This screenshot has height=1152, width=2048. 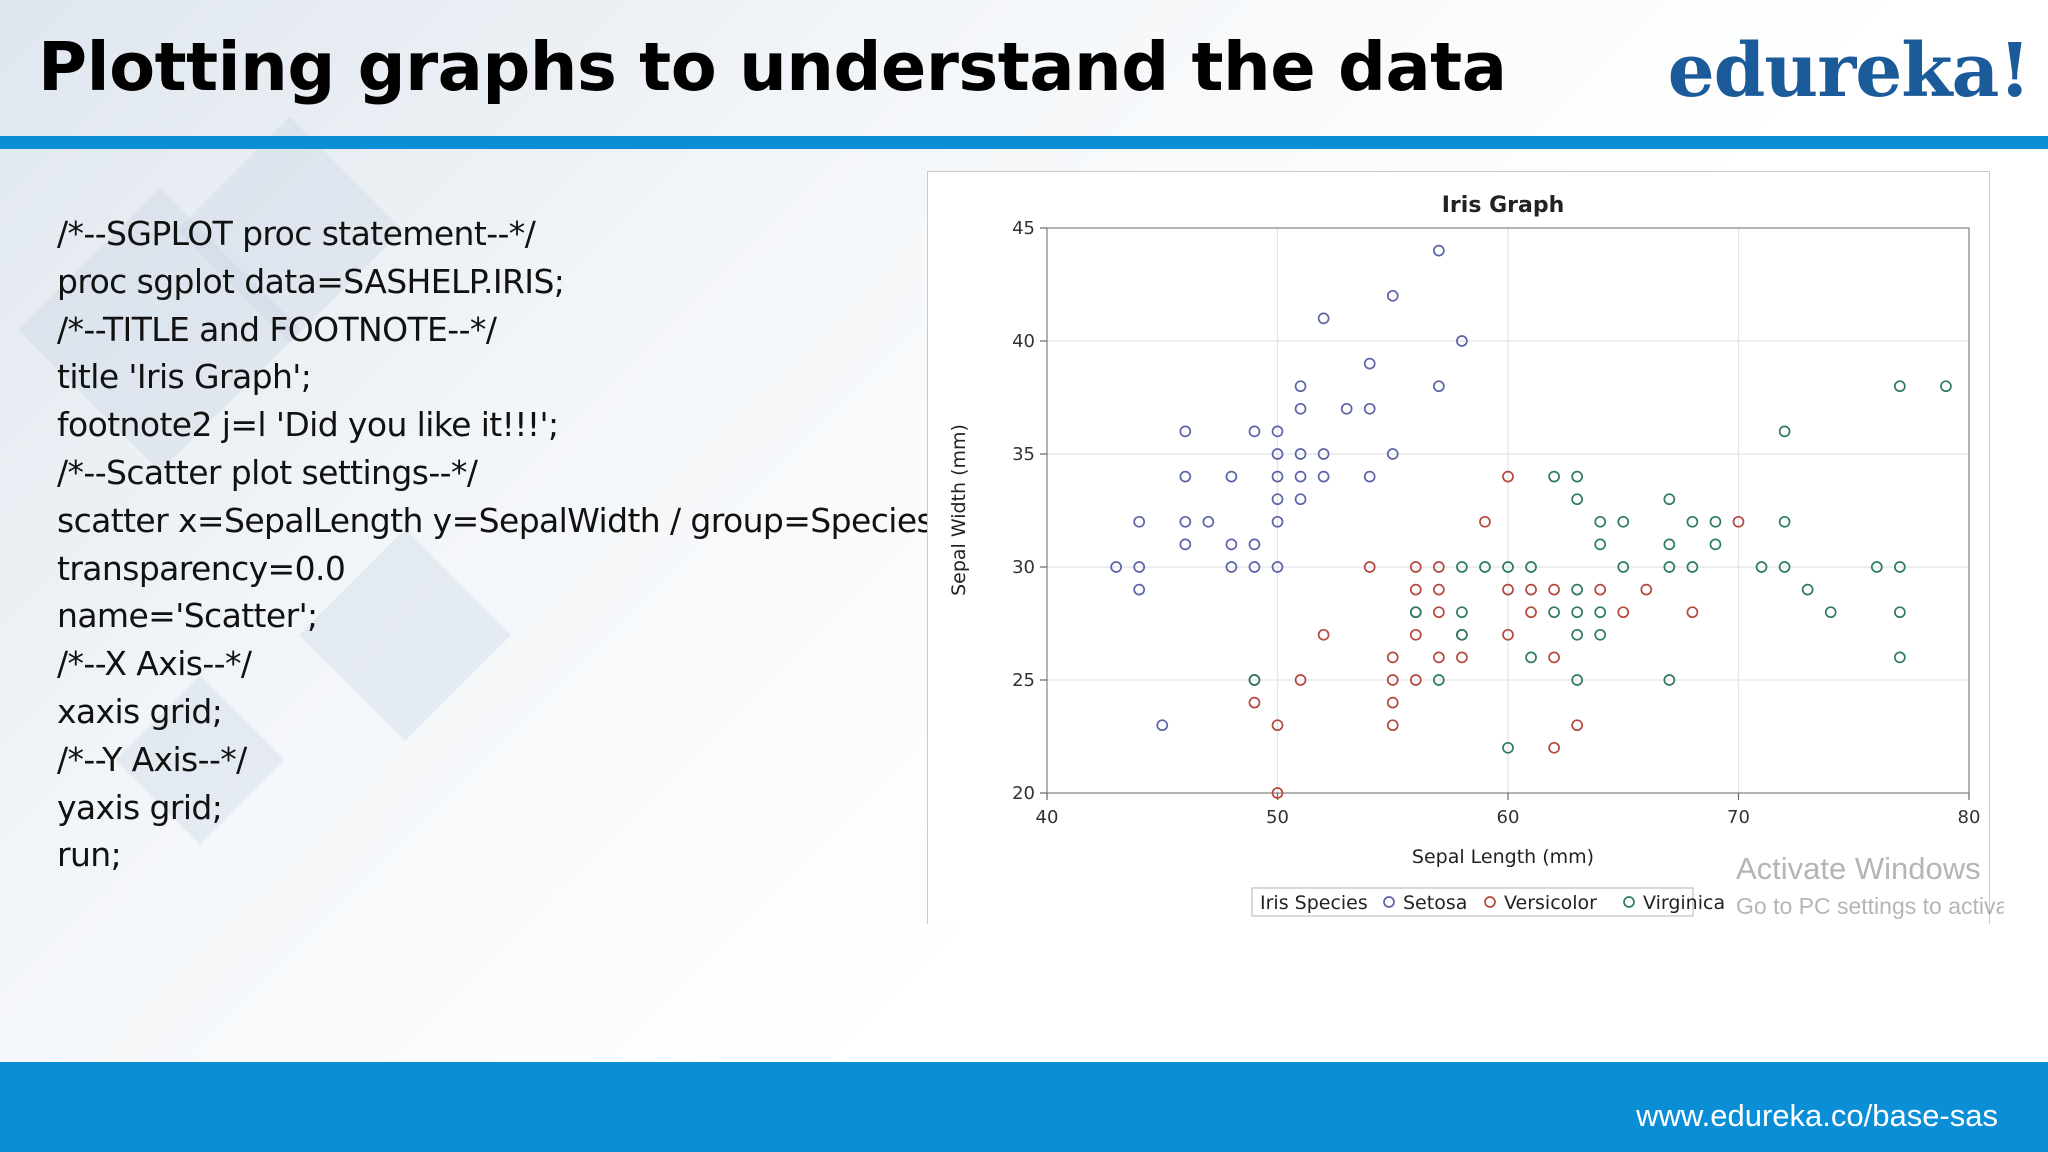 I want to click on y-tick-label: 25, so click(x=1023, y=680).